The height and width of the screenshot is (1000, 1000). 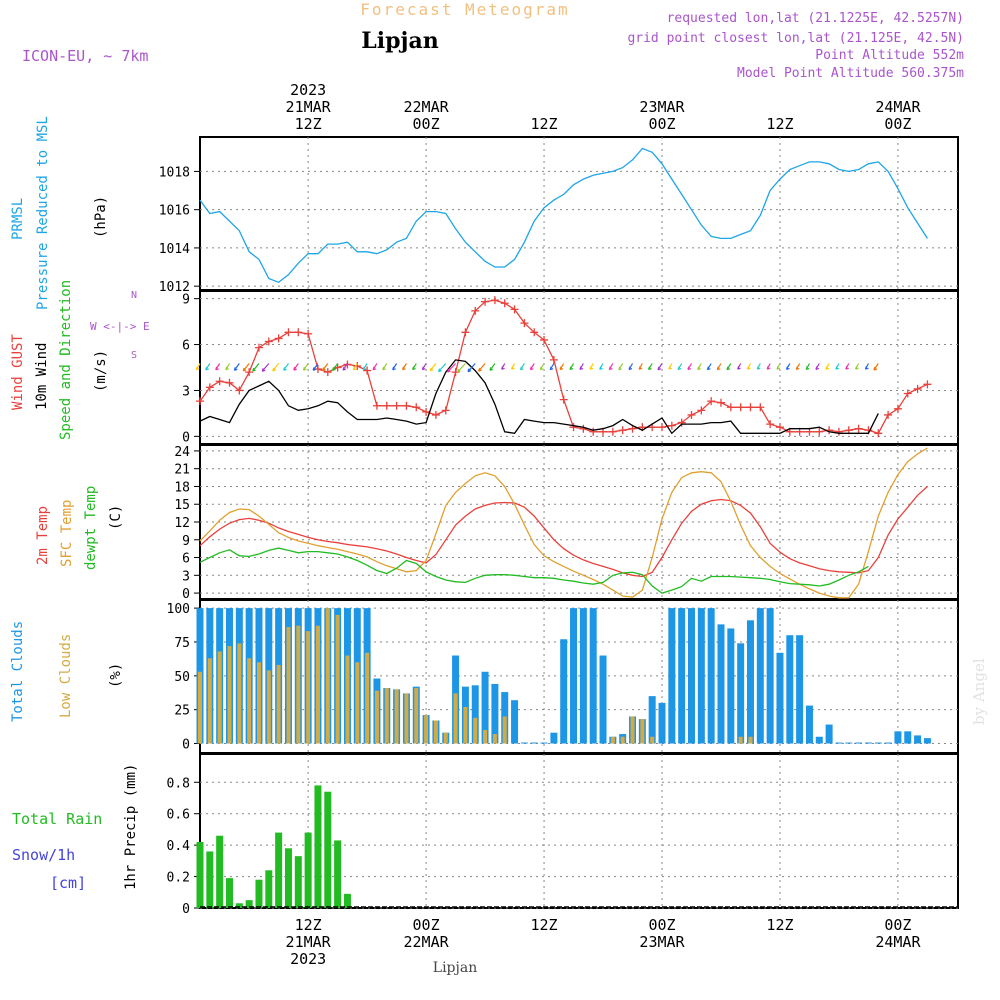 What do you see at coordinates (131, 827) in the screenshot?
I see `precip-axis-label: 1hr Precip (mm)` at bounding box center [131, 827].